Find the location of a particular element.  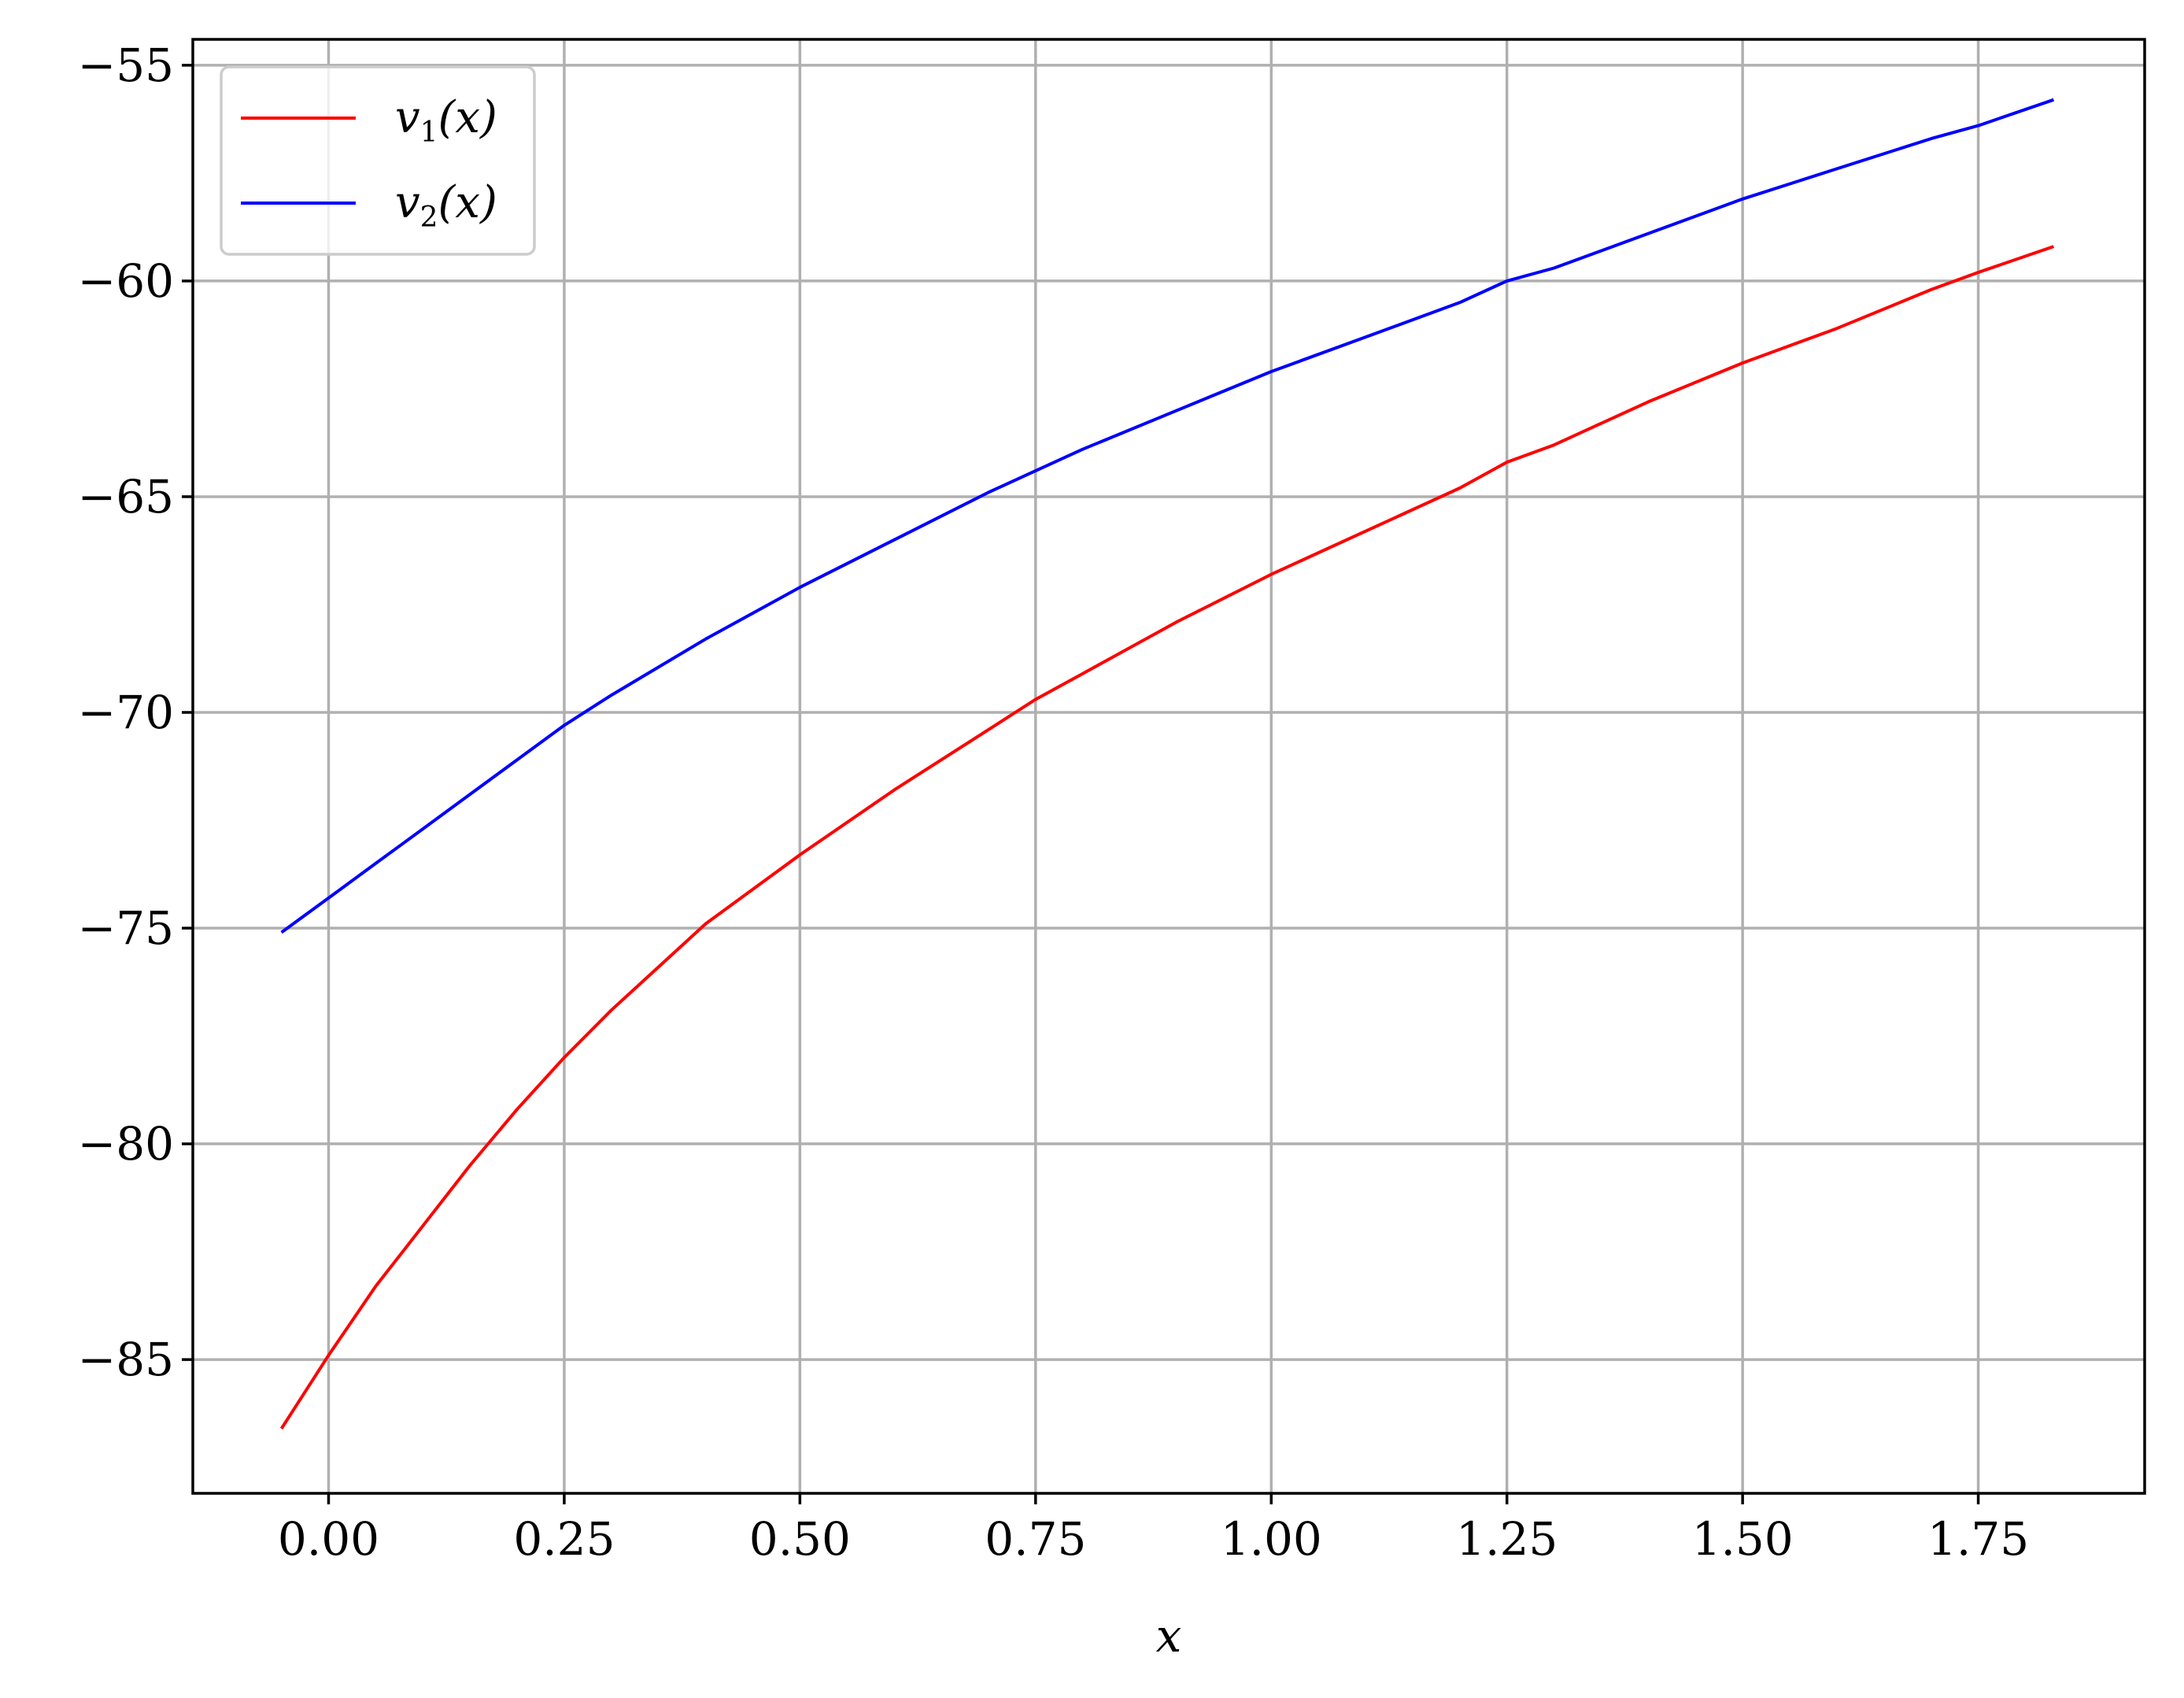

y-tick-label: −85 is located at coordinates (126, 1359).